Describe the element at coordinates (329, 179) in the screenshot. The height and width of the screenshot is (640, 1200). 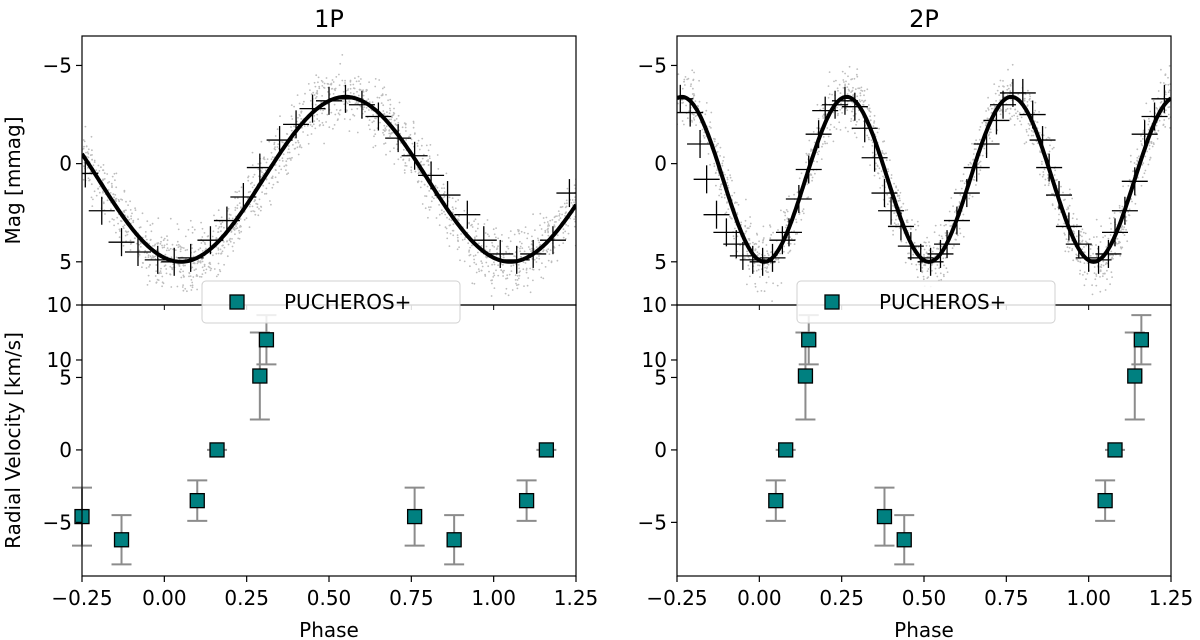
I see `model-curve` at that location.